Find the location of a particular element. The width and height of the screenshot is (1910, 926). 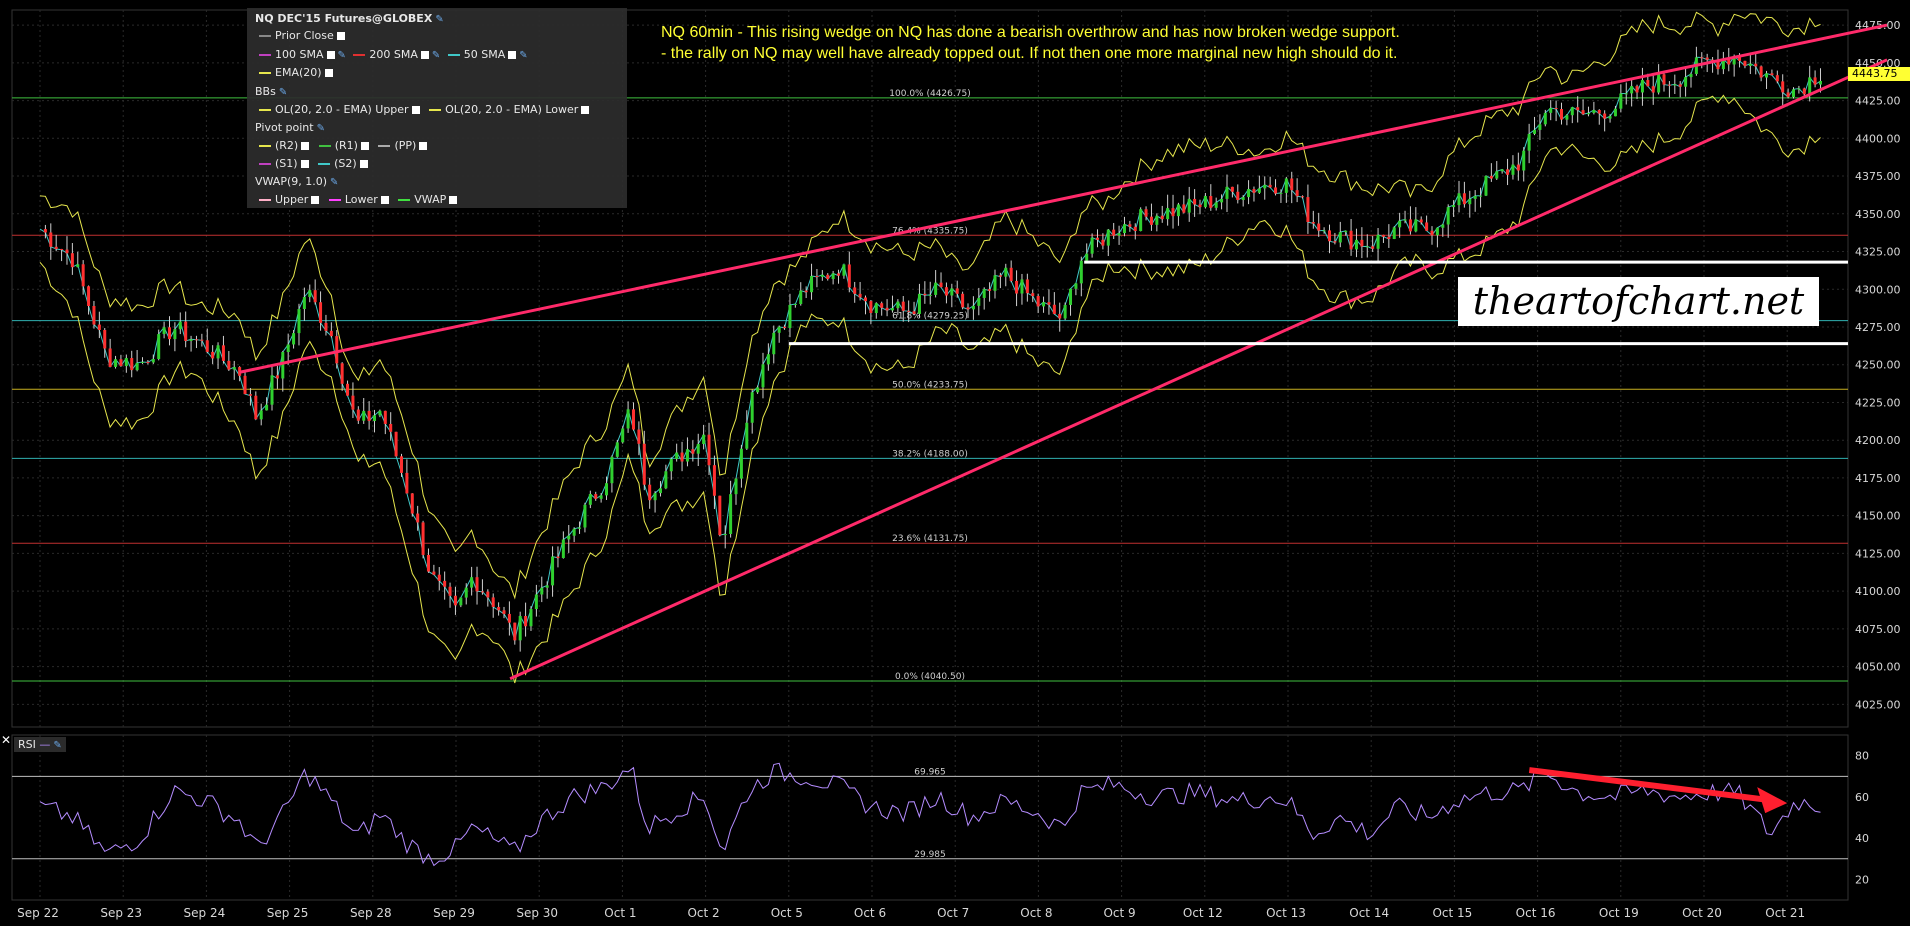

y-tick-label: 4350.00 is located at coordinates (1878, 214).